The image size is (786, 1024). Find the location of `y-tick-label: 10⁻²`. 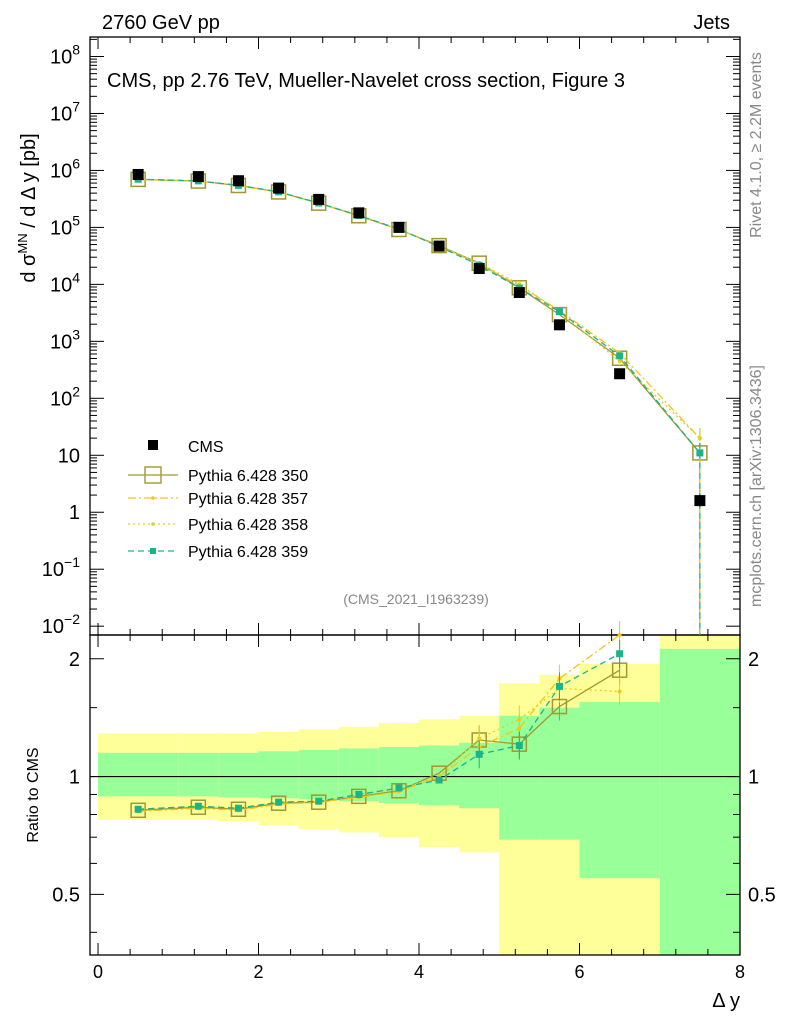

y-tick-label: 10⁻² is located at coordinates (61, 624).